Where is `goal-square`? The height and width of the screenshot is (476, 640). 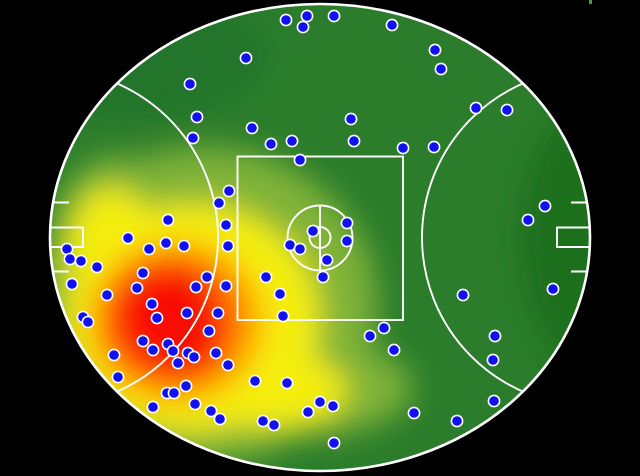 goal-square is located at coordinates (573, 237).